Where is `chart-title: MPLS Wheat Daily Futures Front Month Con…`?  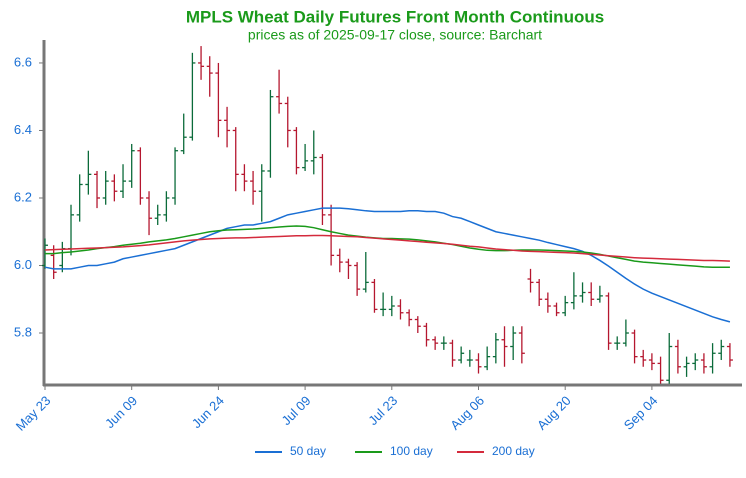
chart-title: MPLS Wheat Daily Futures Front Month Con… is located at coordinates (395, 16).